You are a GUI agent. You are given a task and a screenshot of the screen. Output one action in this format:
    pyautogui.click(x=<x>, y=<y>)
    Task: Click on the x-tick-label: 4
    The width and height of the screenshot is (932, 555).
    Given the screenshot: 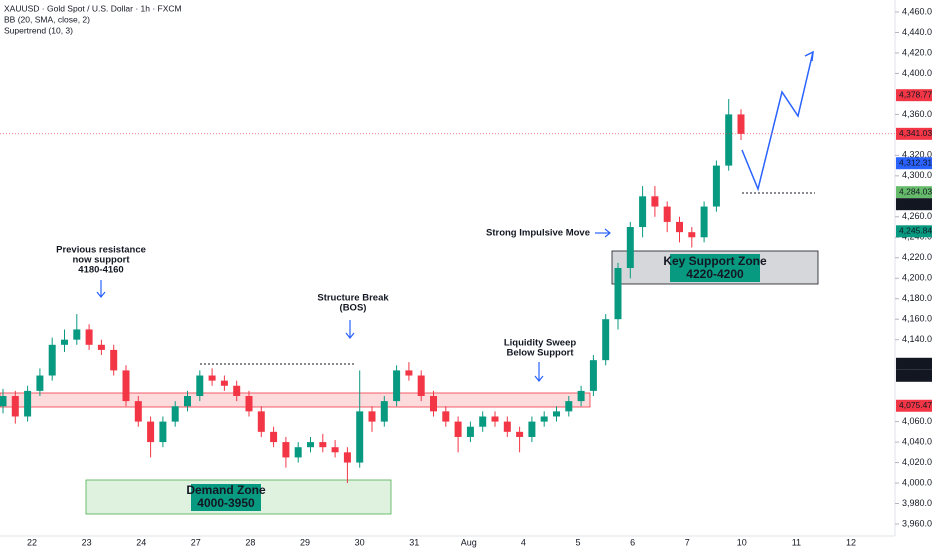 What is the action you would take?
    pyautogui.click(x=523, y=542)
    